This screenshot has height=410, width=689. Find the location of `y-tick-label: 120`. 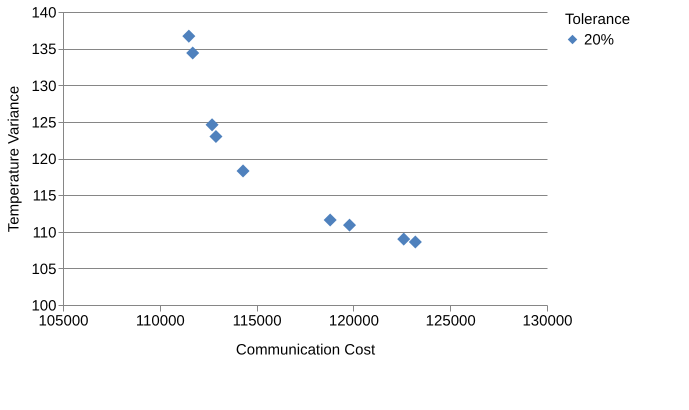

y-tick-label: 120 is located at coordinates (43, 159).